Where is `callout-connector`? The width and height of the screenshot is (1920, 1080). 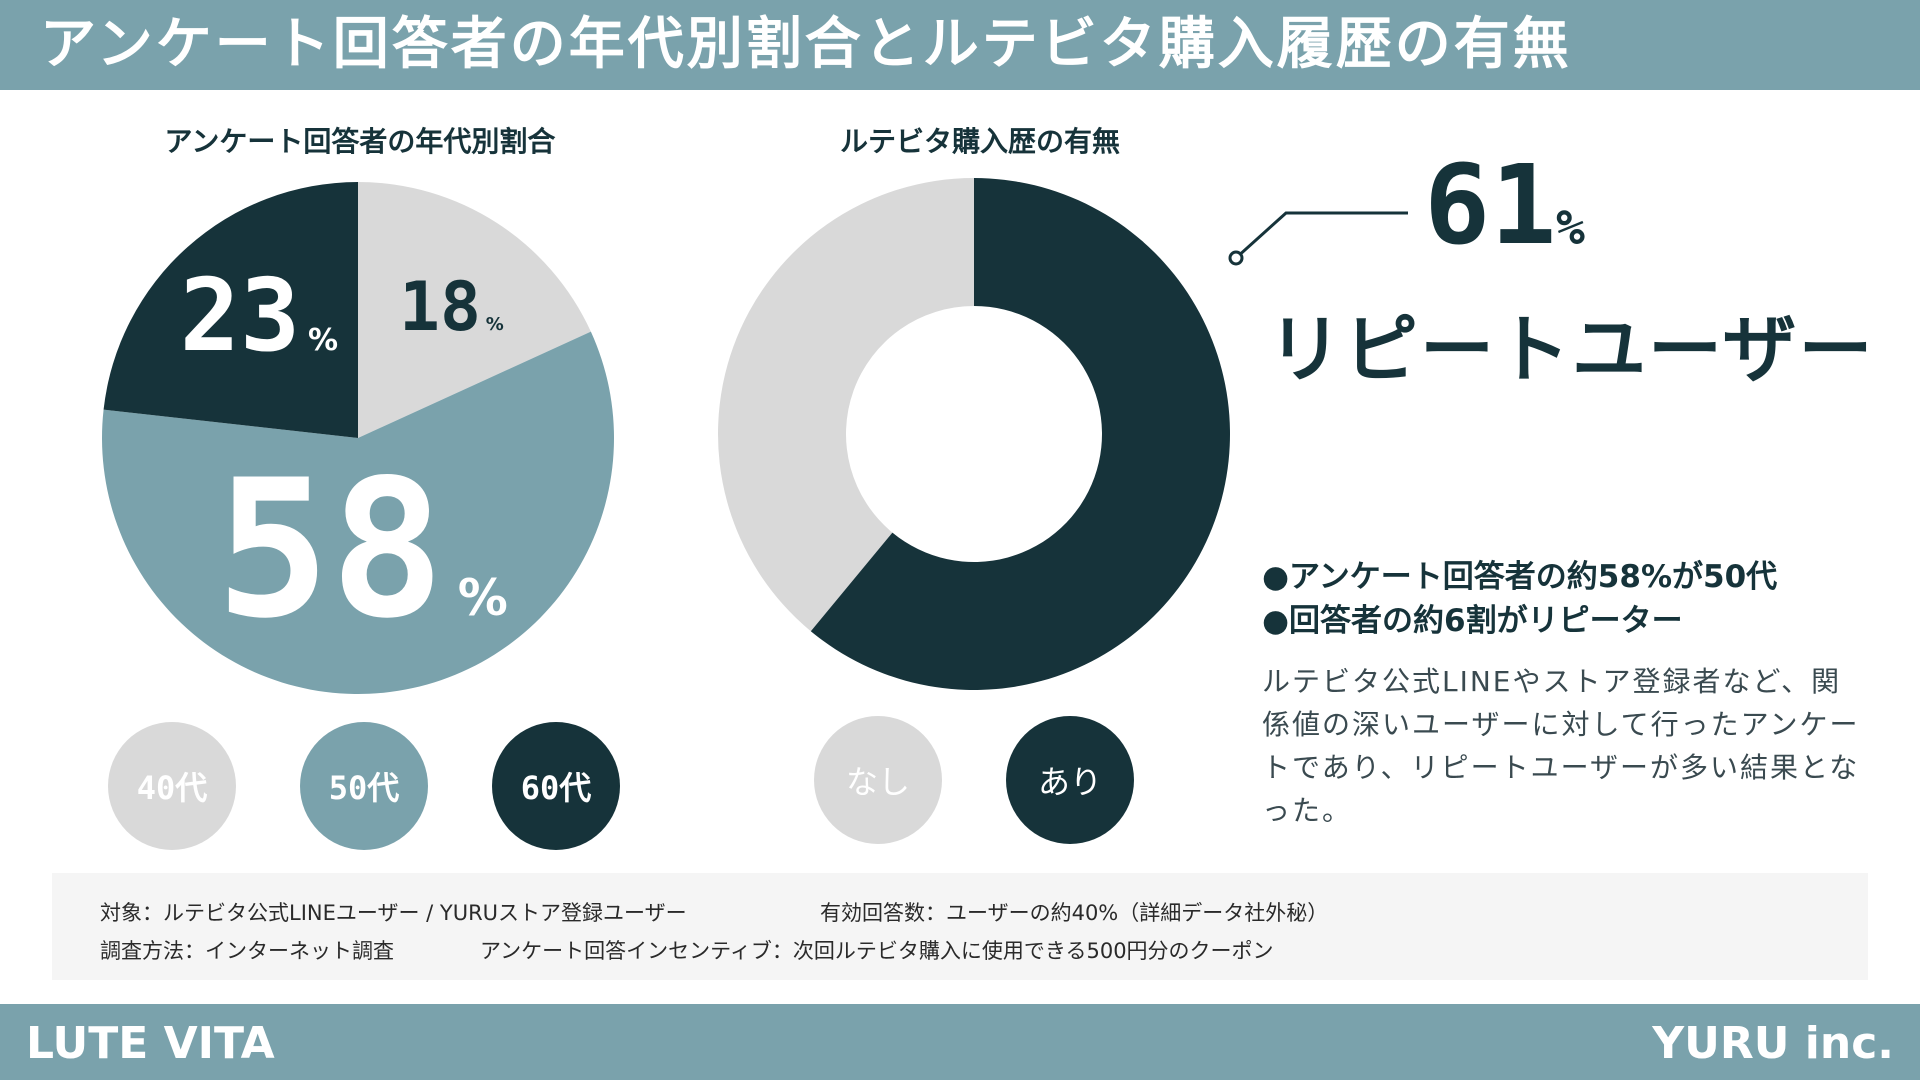 callout-connector is located at coordinates (1318, 238).